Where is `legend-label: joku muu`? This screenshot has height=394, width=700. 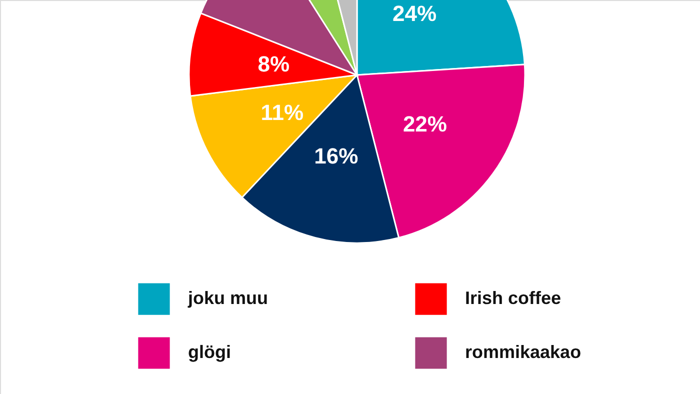
legend-label: joku muu is located at coordinates (227, 298).